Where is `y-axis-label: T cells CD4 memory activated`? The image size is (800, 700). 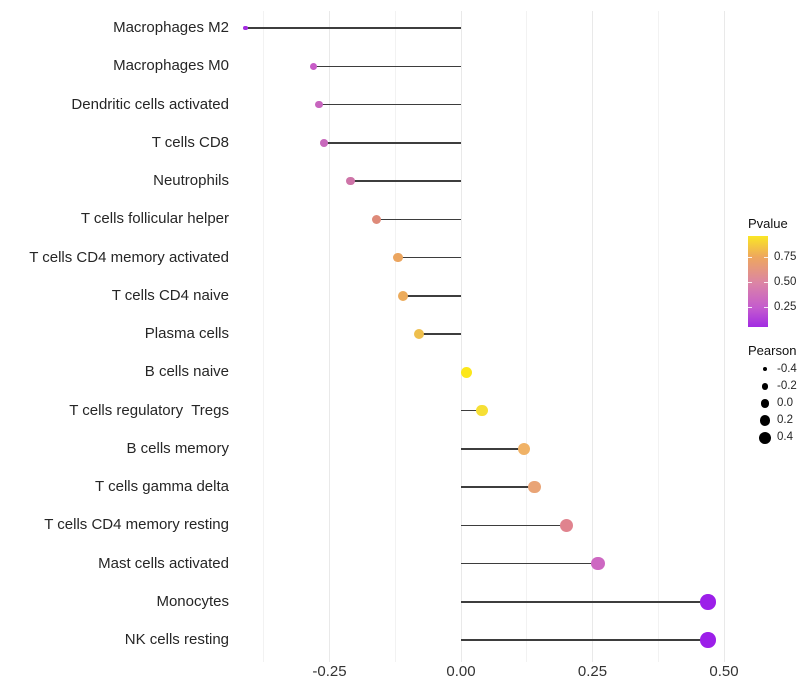 y-axis-label: T cells CD4 memory activated is located at coordinates (129, 257).